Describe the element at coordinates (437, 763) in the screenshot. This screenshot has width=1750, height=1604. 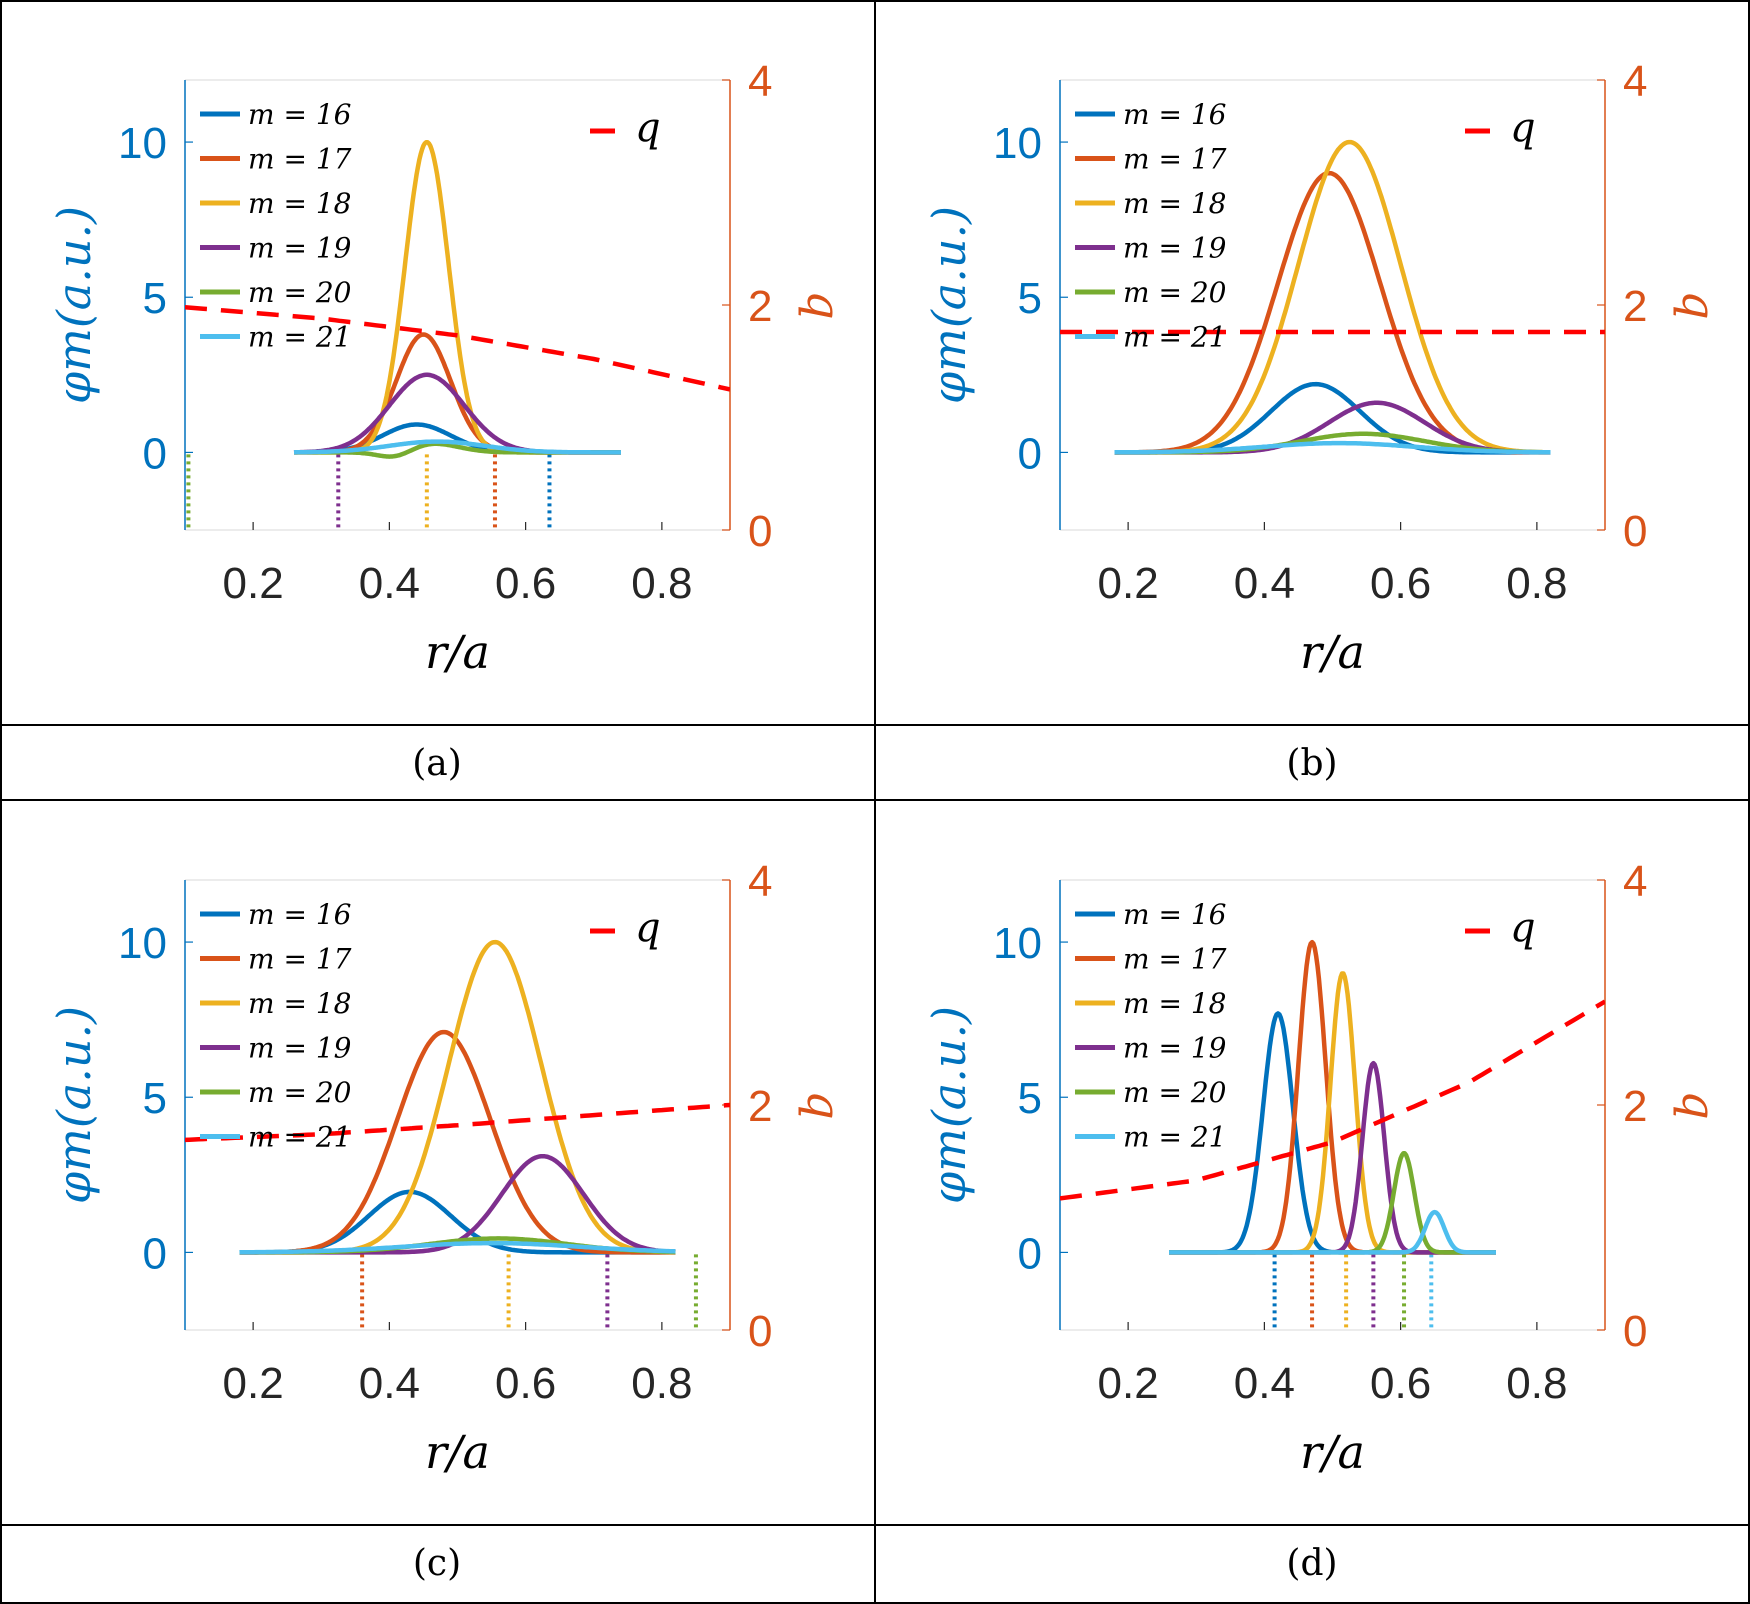
I see `panel-caption: (a)` at that location.